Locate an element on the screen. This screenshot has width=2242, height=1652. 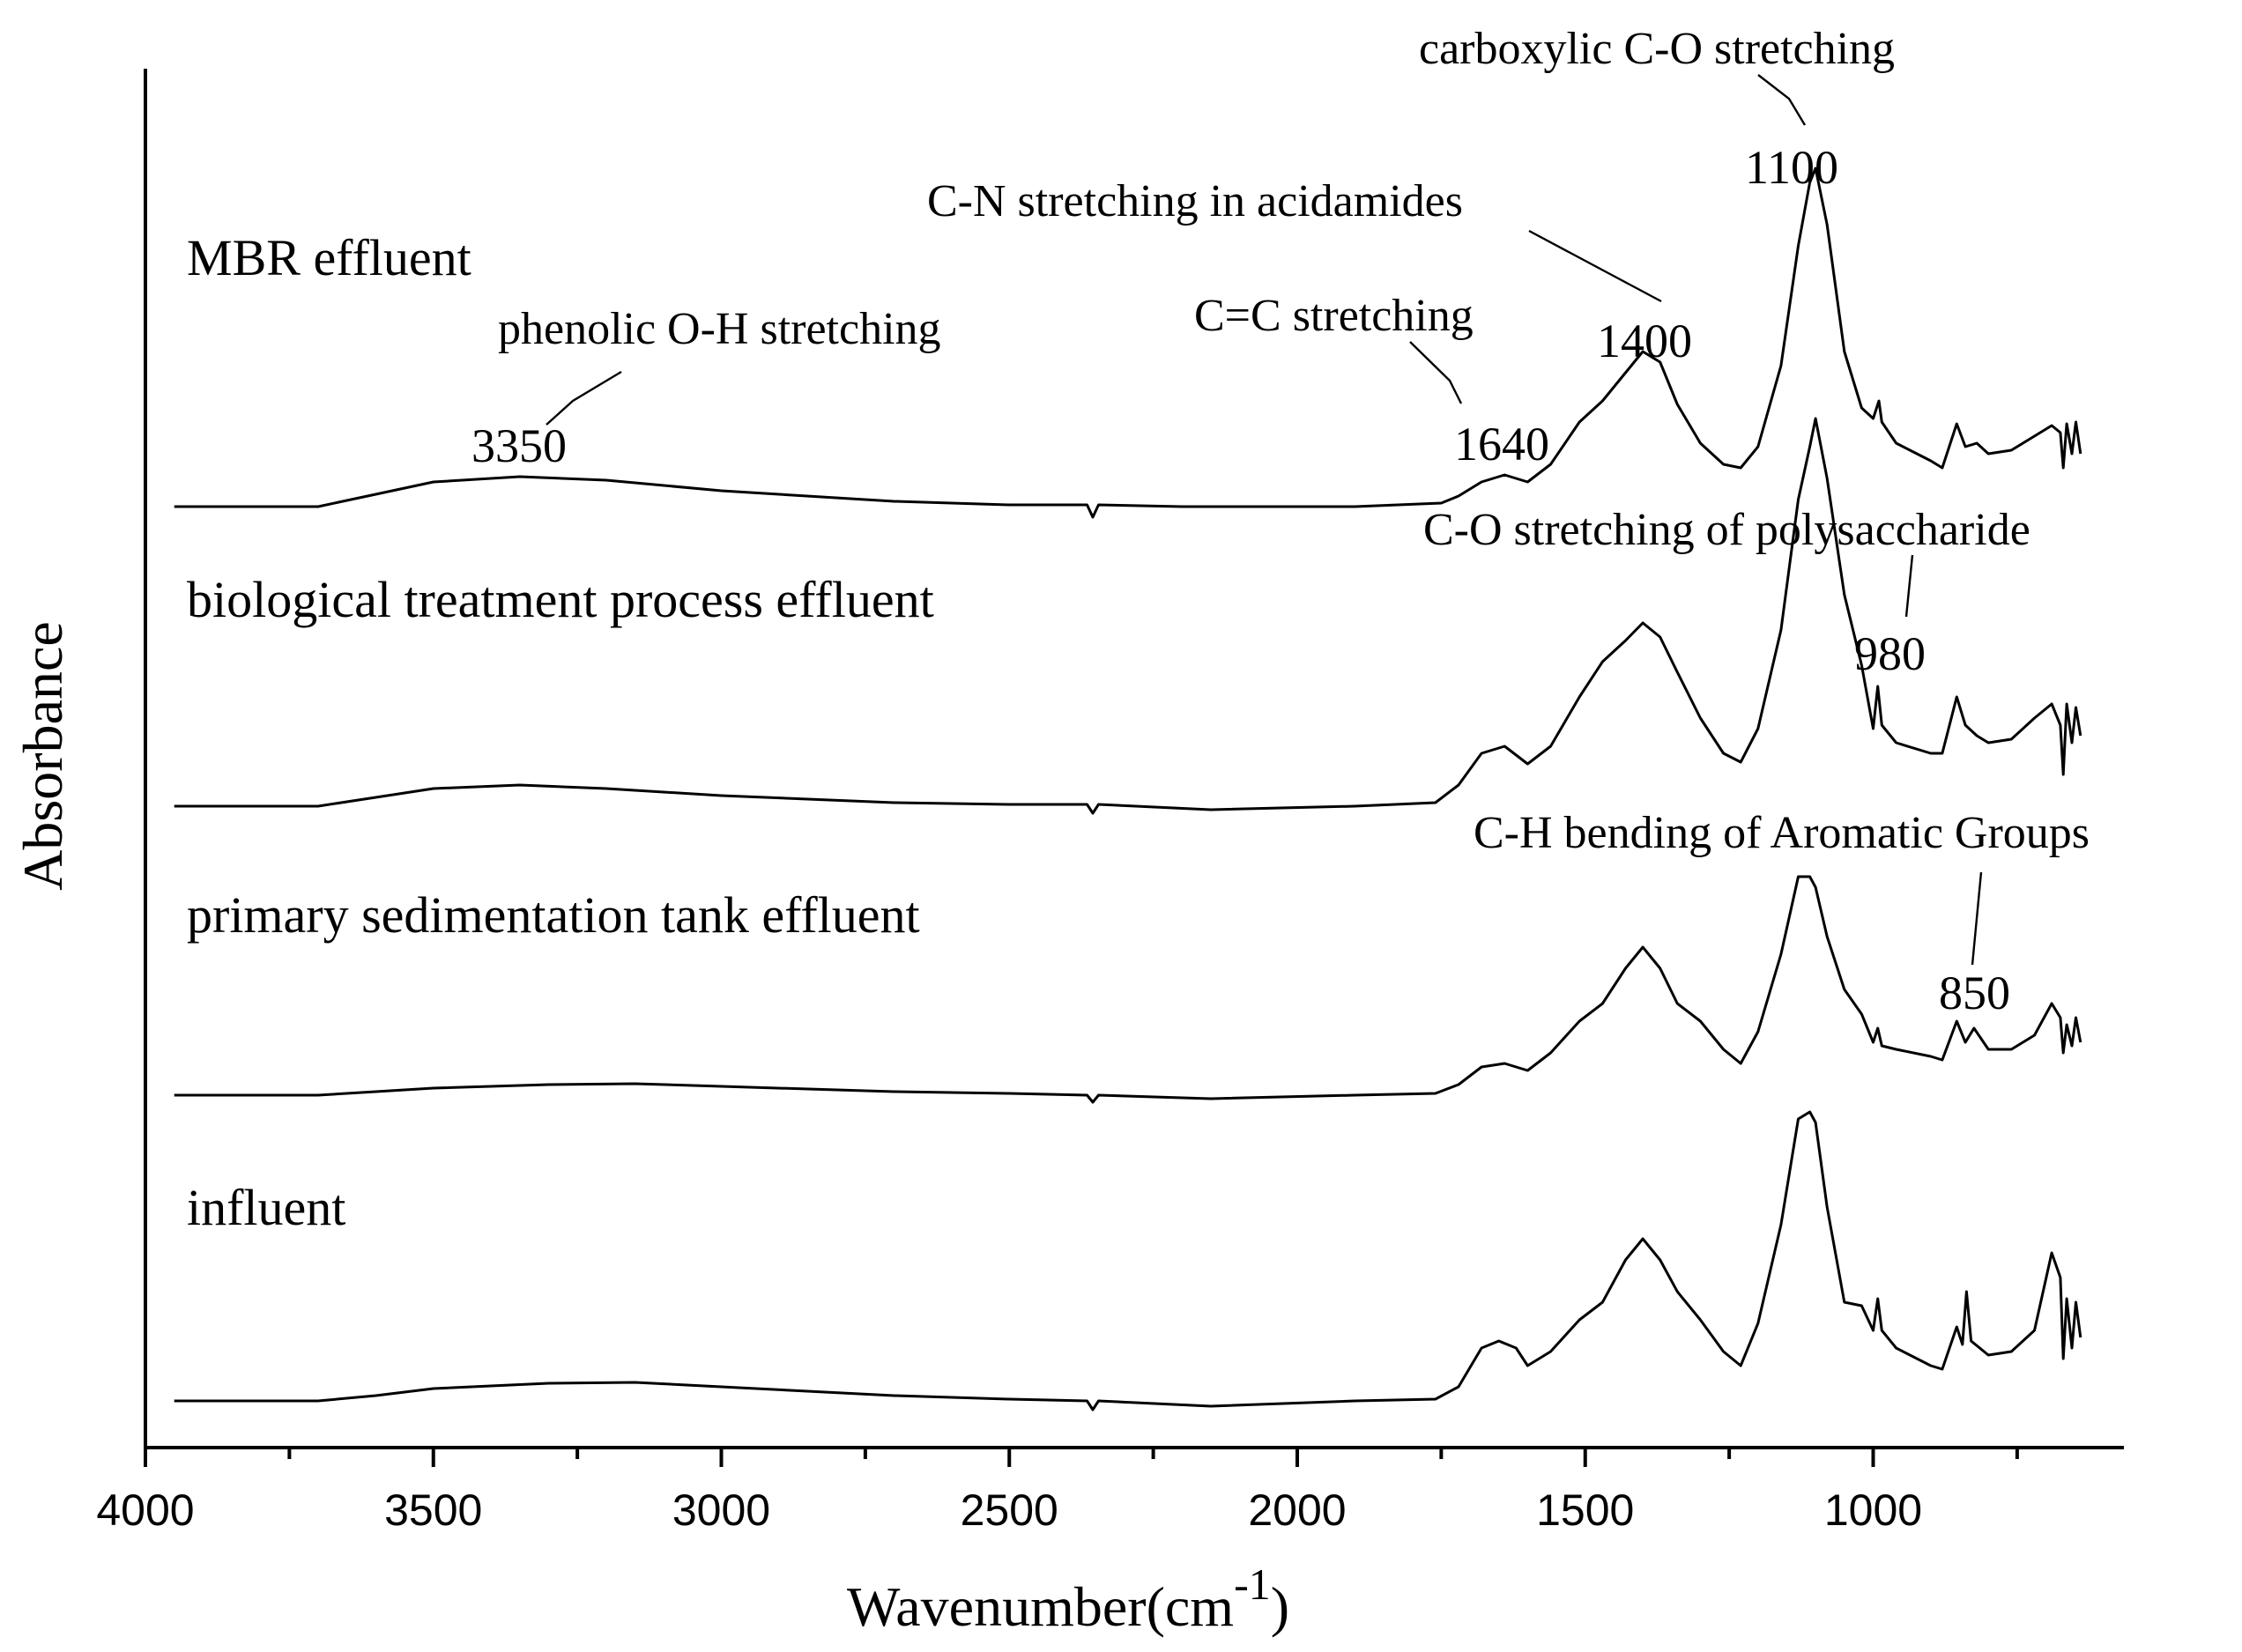
series-label-primary-effluent: primary sedimentation tank effluent is located at coordinates (553, 915).